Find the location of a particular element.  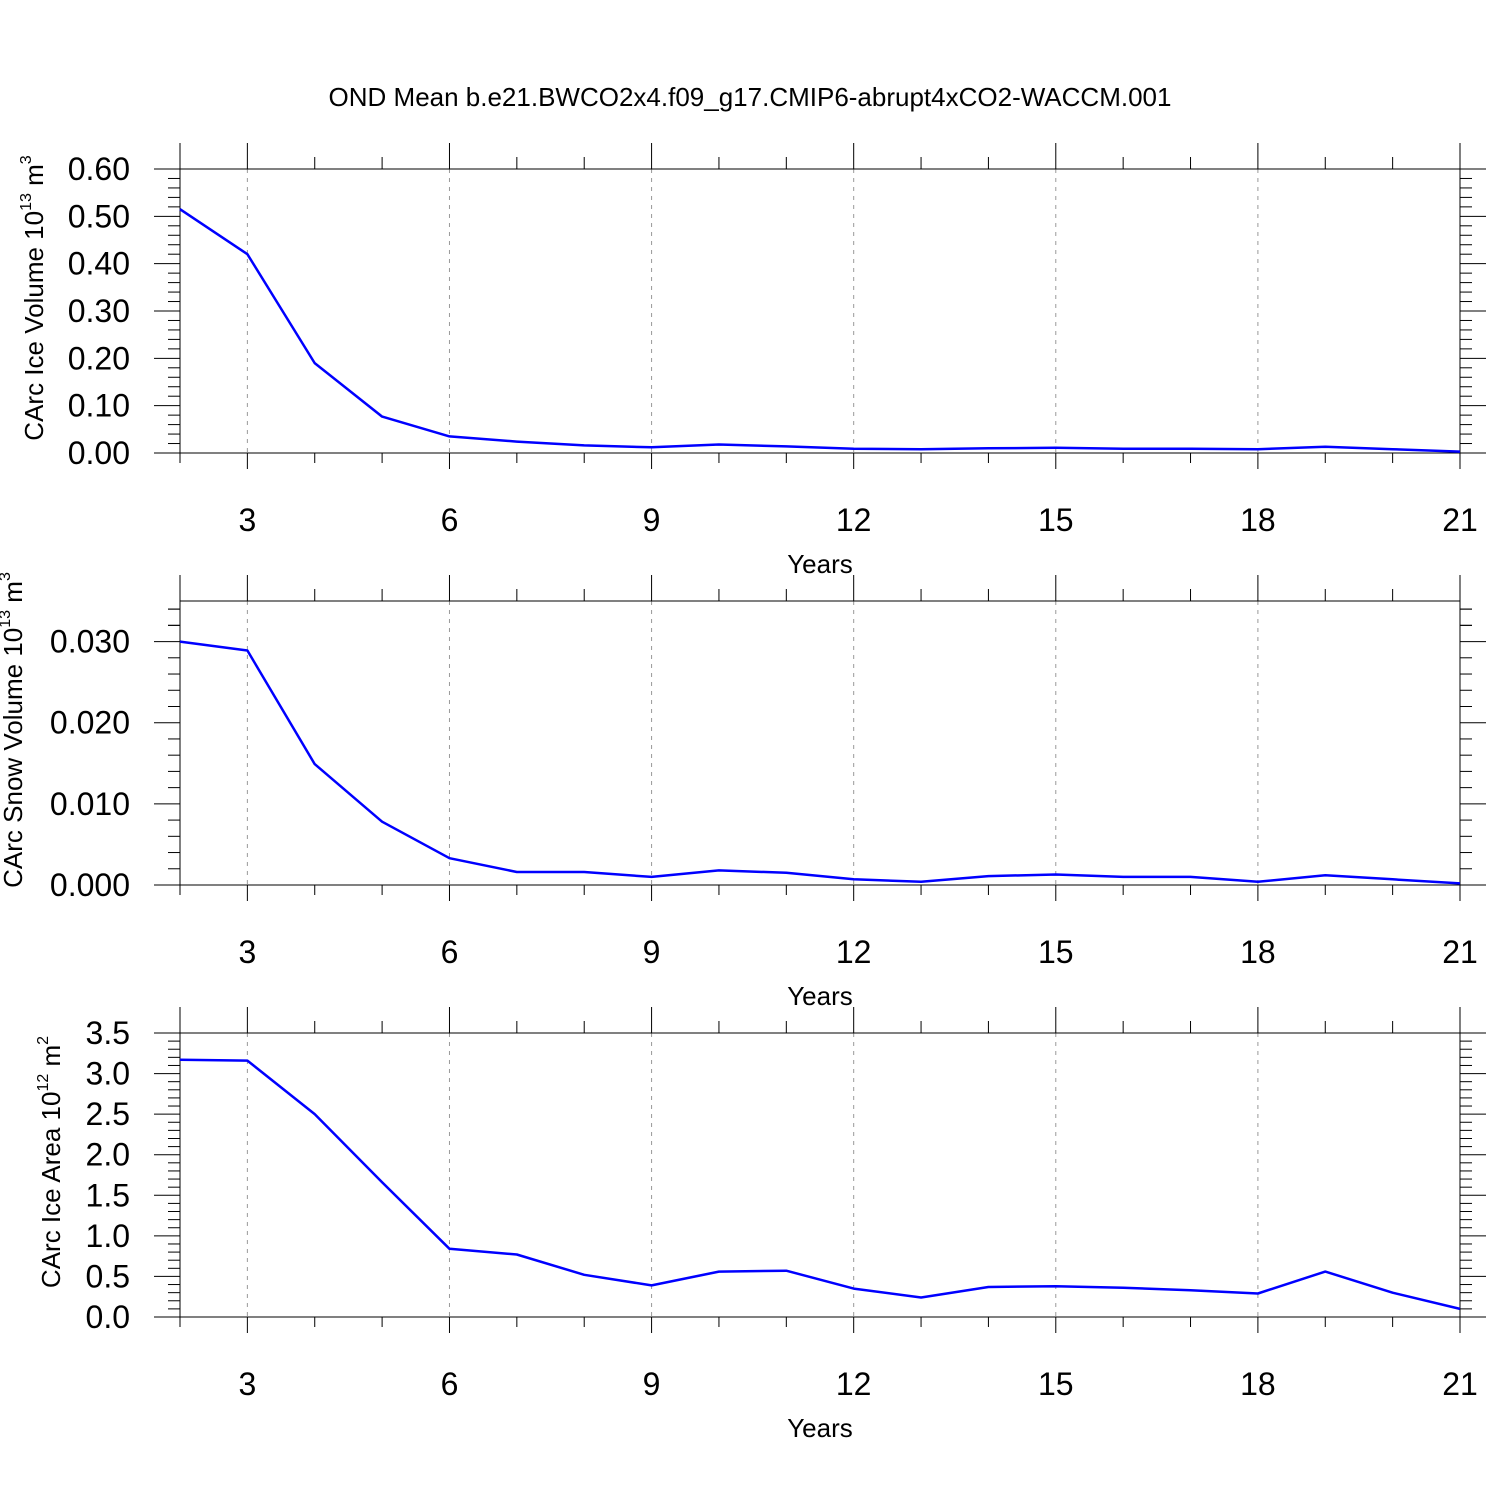

y-tick-label: 2.5 is located at coordinates (108, 1114).